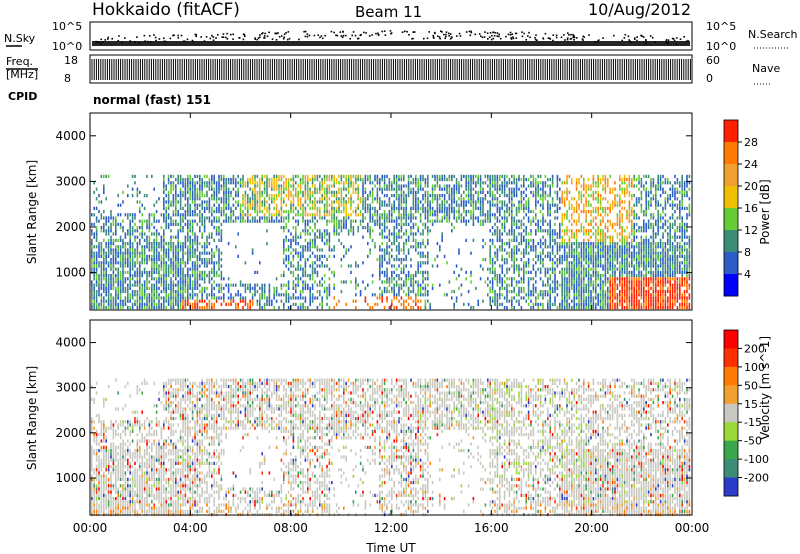  I want to click on power-ylabel: Slant Range [km], so click(32, 212).